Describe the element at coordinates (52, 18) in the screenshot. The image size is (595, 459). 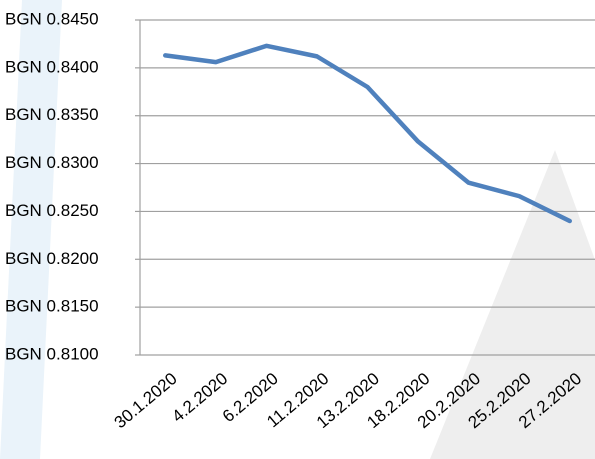
I see `y-tick-label: BGN 0.8450` at that location.